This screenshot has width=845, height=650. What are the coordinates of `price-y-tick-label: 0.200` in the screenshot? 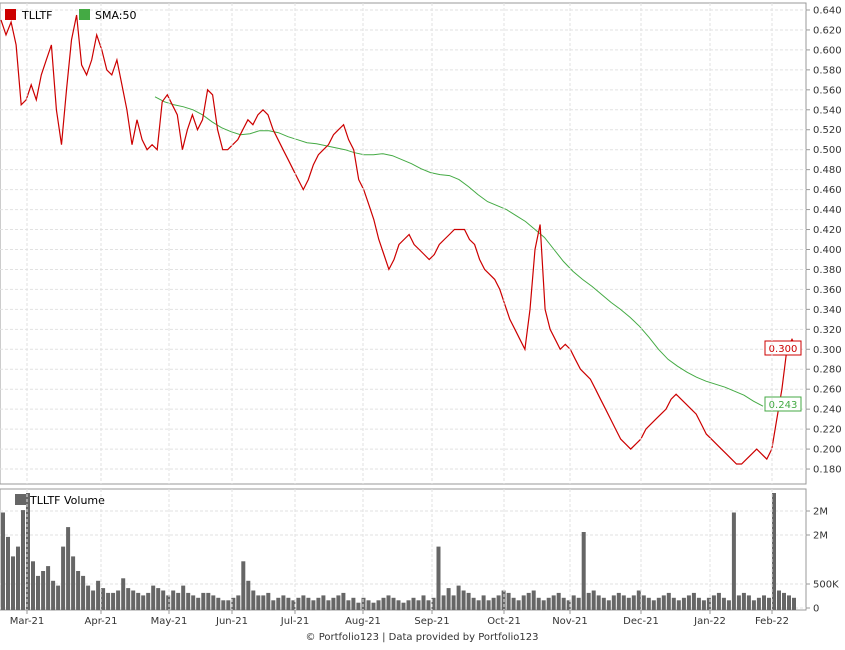 It's located at (827, 450).